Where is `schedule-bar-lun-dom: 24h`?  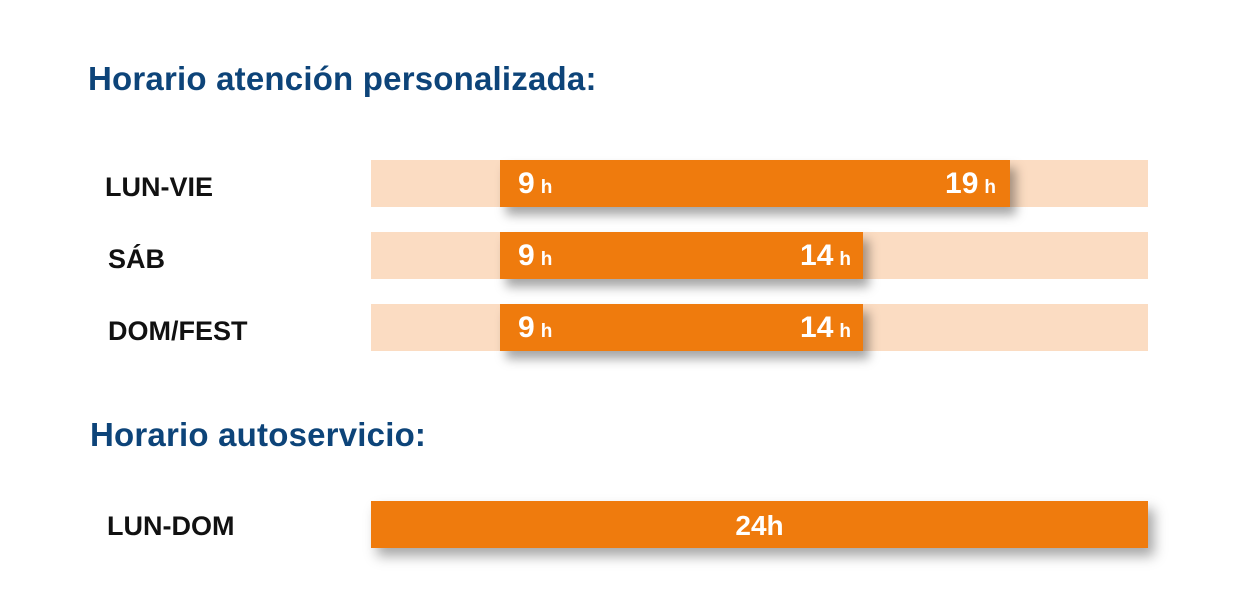 schedule-bar-lun-dom: 24h is located at coordinates (759, 524).